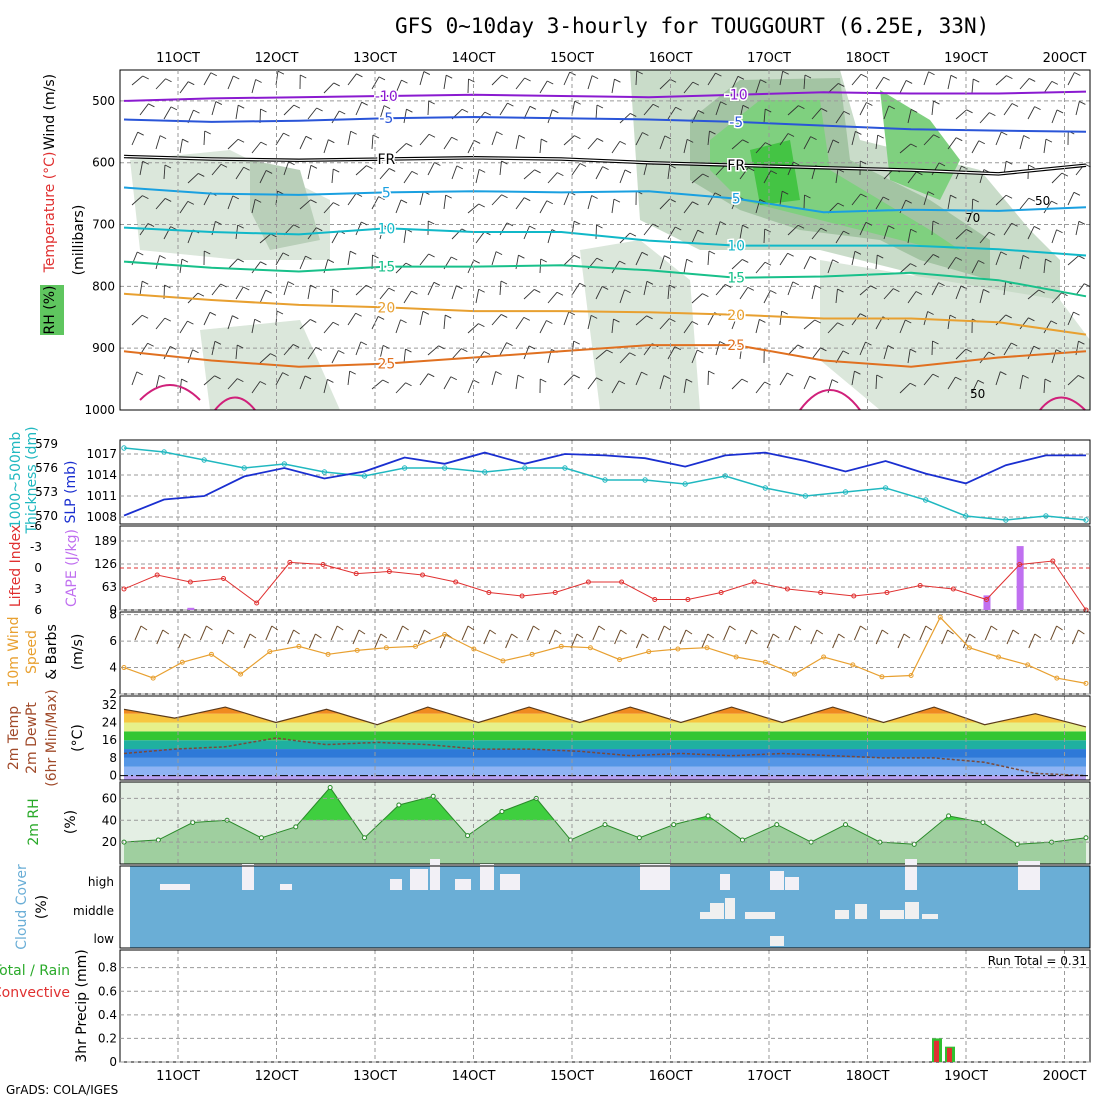  I want to click on rh-shading, so click(285, 205).